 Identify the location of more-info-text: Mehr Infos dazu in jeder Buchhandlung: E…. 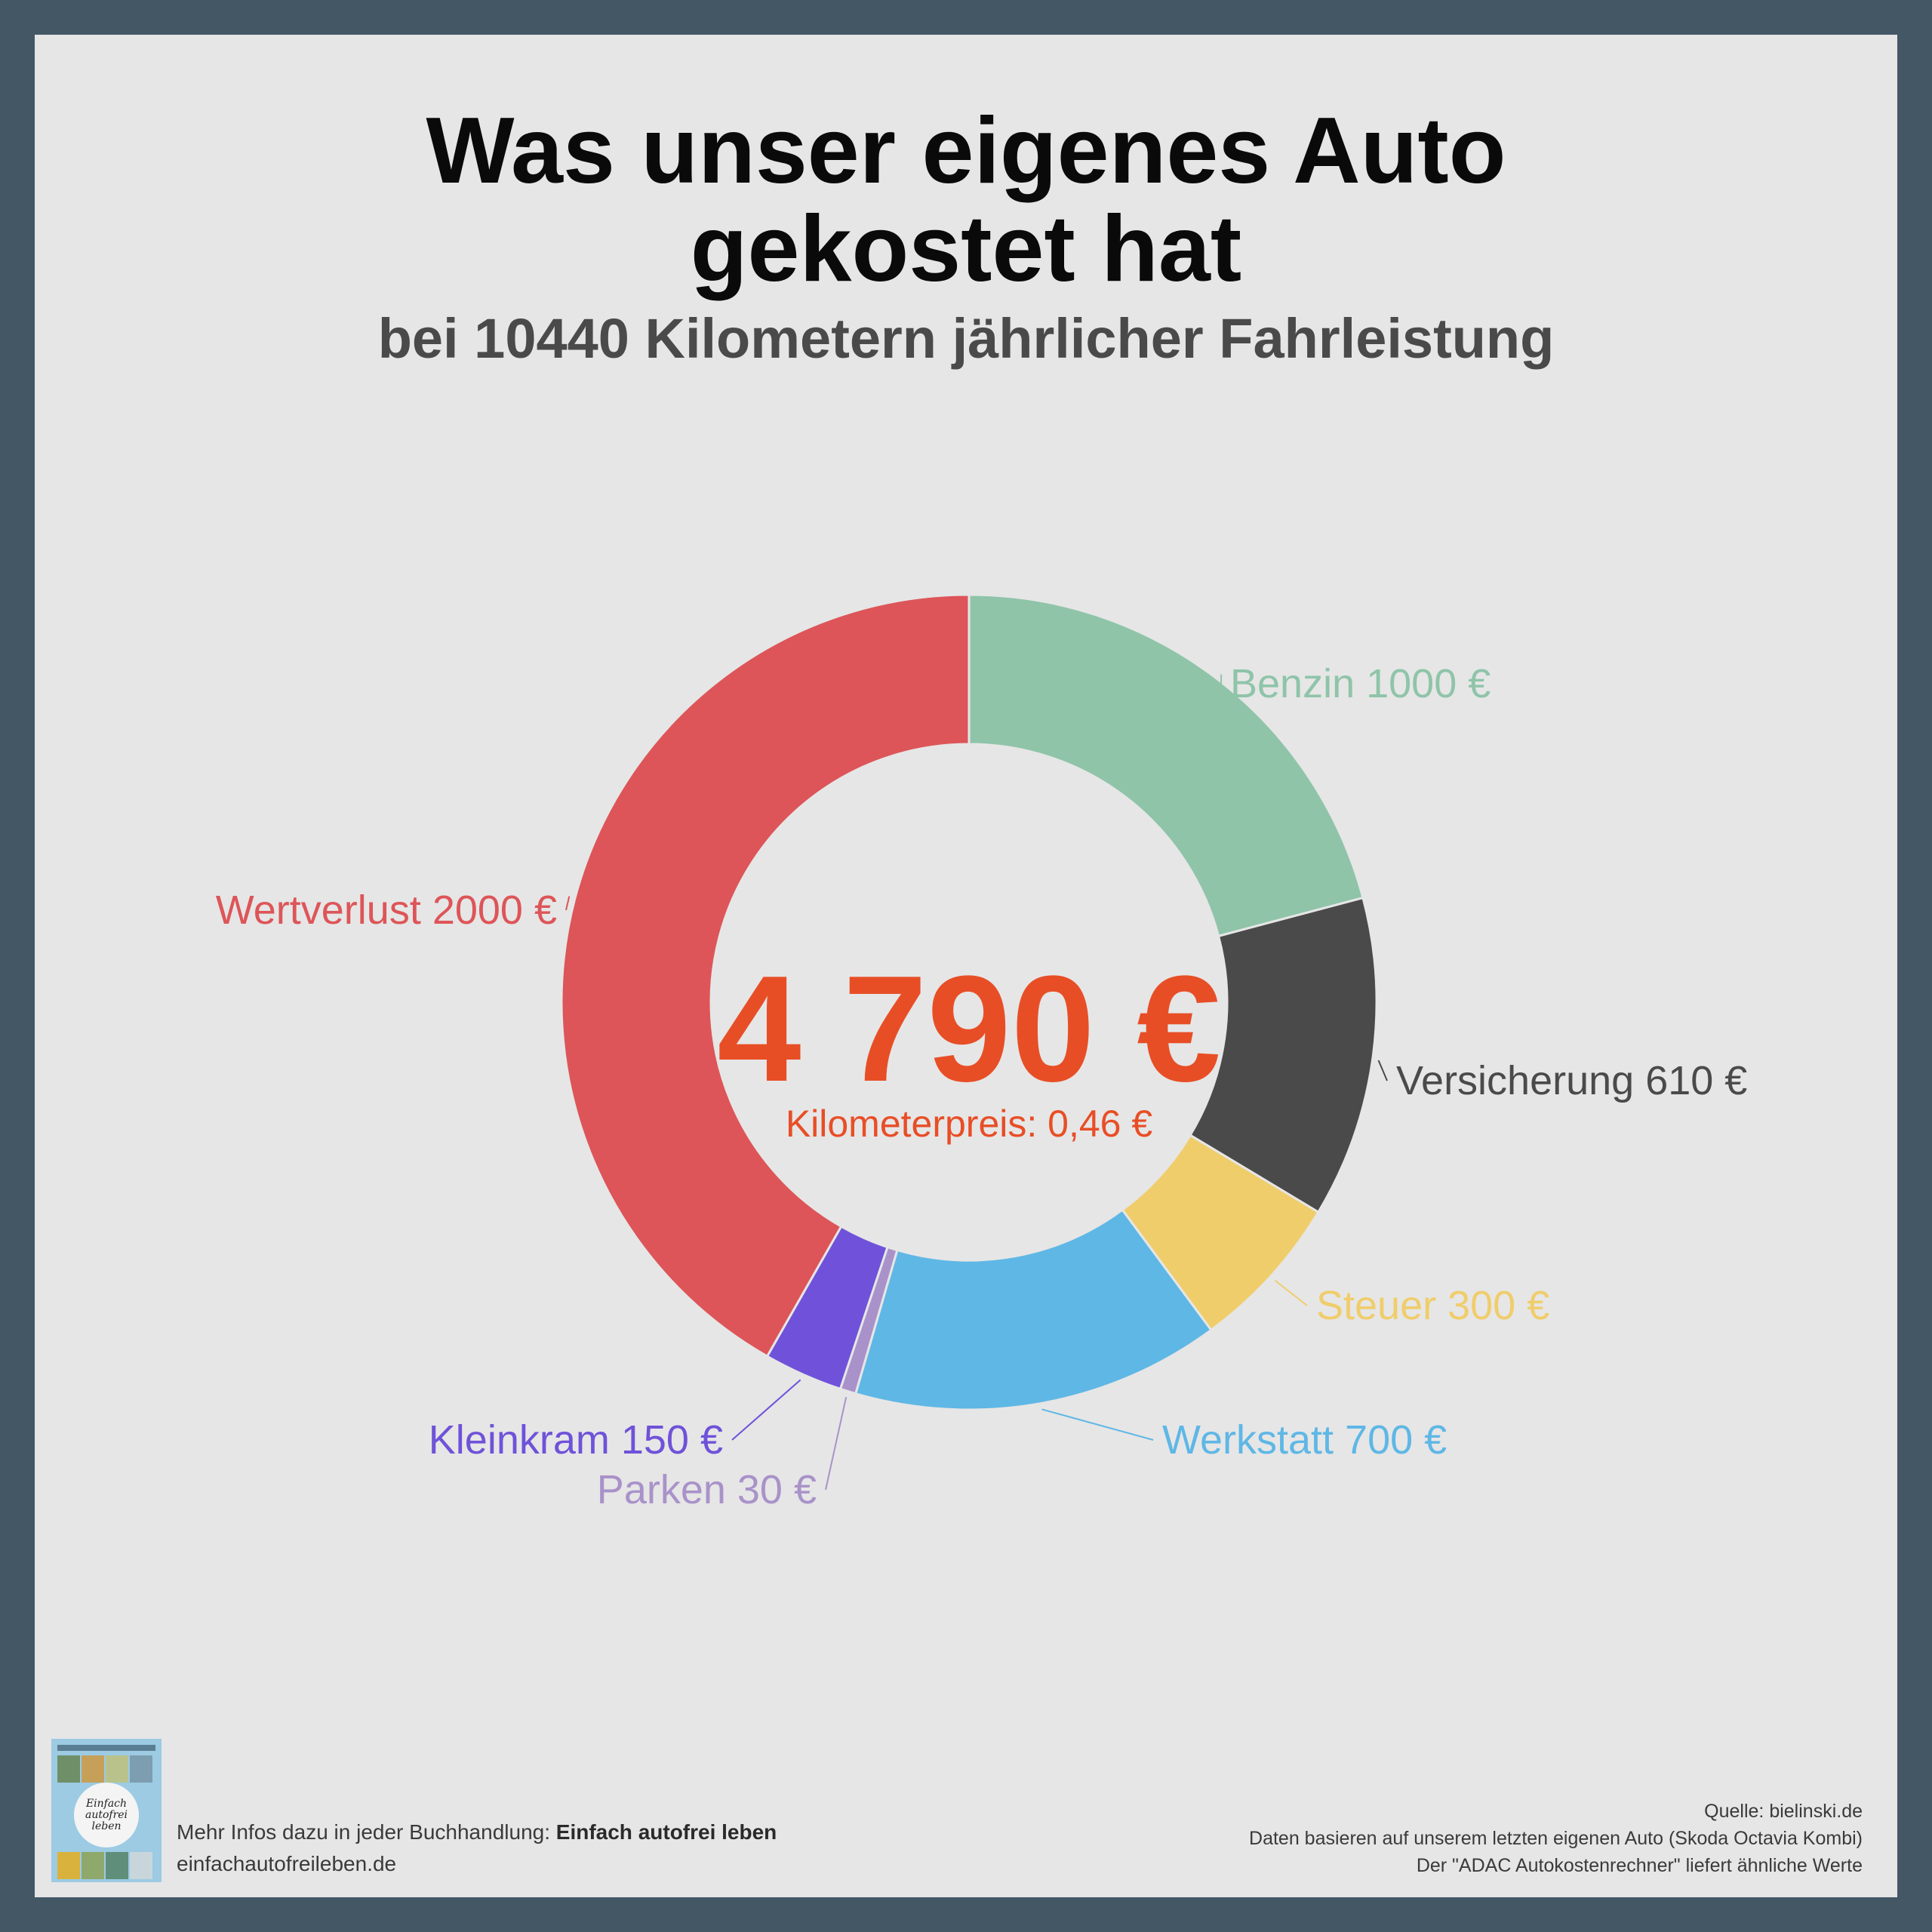
(477, 1832).